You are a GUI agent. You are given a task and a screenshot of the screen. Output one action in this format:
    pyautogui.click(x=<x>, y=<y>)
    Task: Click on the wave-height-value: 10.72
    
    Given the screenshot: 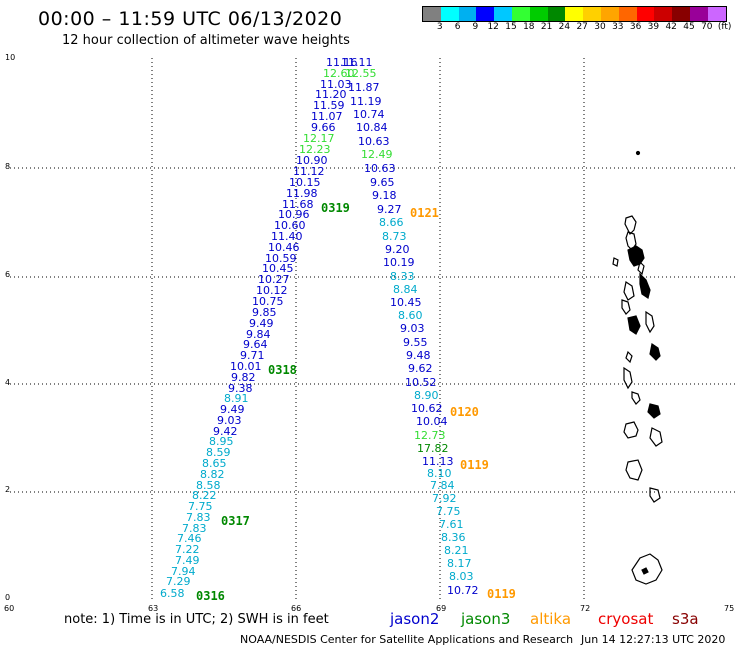 What is the action you would take?
    pyautogui.click(x=463, y=590)
    